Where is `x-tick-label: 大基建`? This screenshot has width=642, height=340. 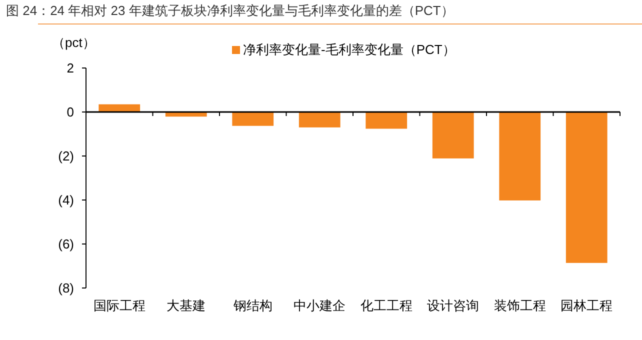 x-tick-label: 大基建 is located at coordinates (186, 305).